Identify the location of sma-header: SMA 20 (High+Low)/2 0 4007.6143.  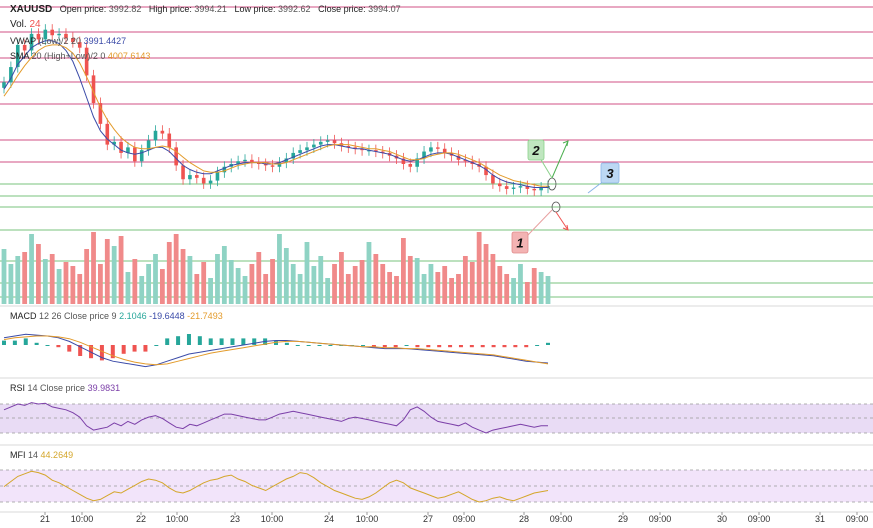
(80, 56).